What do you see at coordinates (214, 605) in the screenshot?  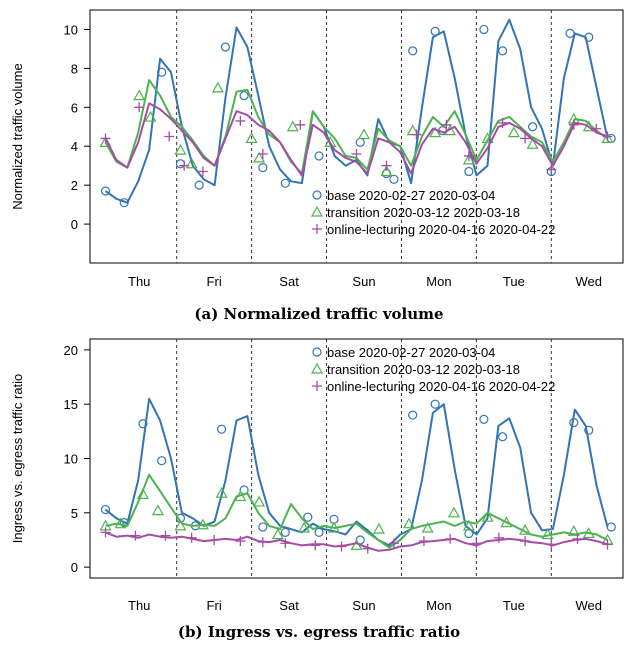 I see `x-tick-label: Fri` at bounding box center [214, 605].